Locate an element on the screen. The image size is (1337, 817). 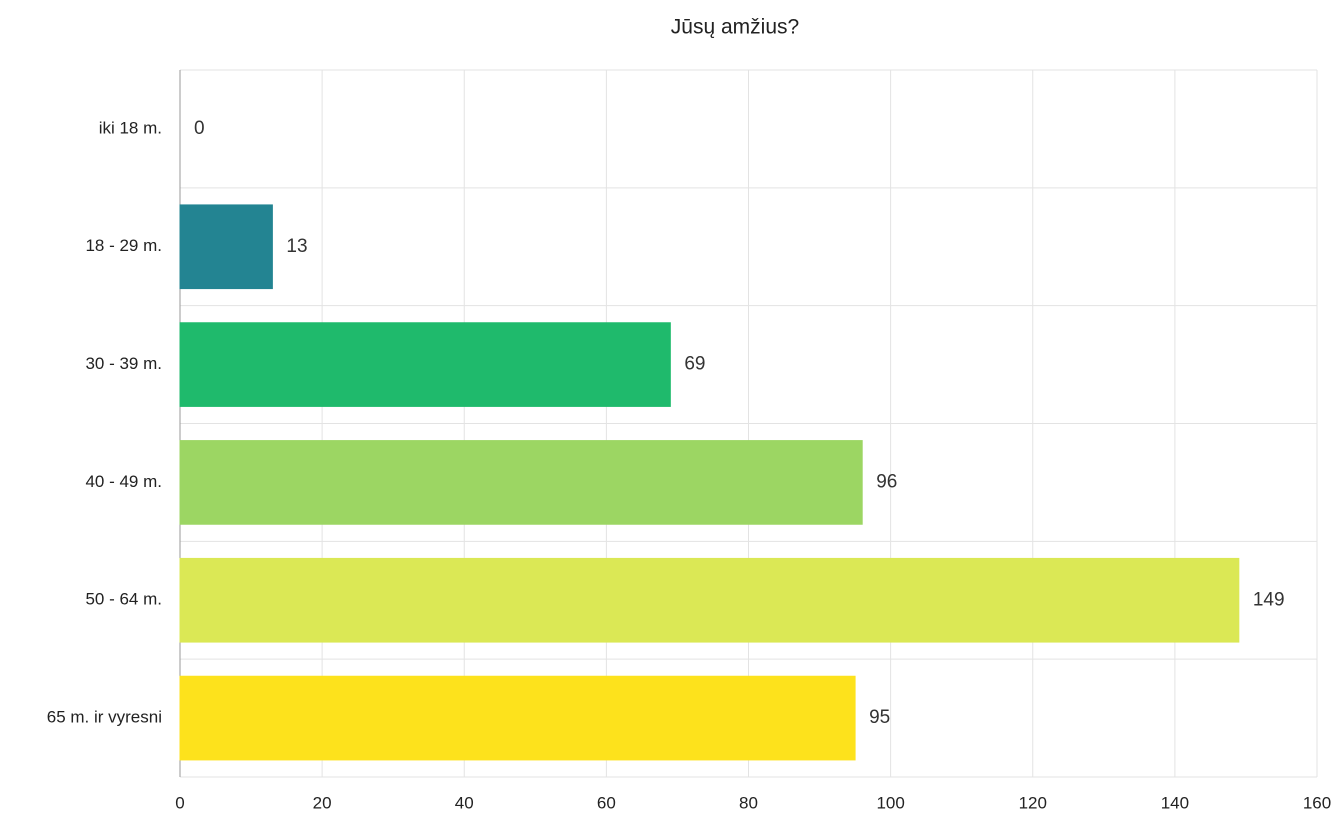
data-label: 13 is located at coordinates (296, 246).